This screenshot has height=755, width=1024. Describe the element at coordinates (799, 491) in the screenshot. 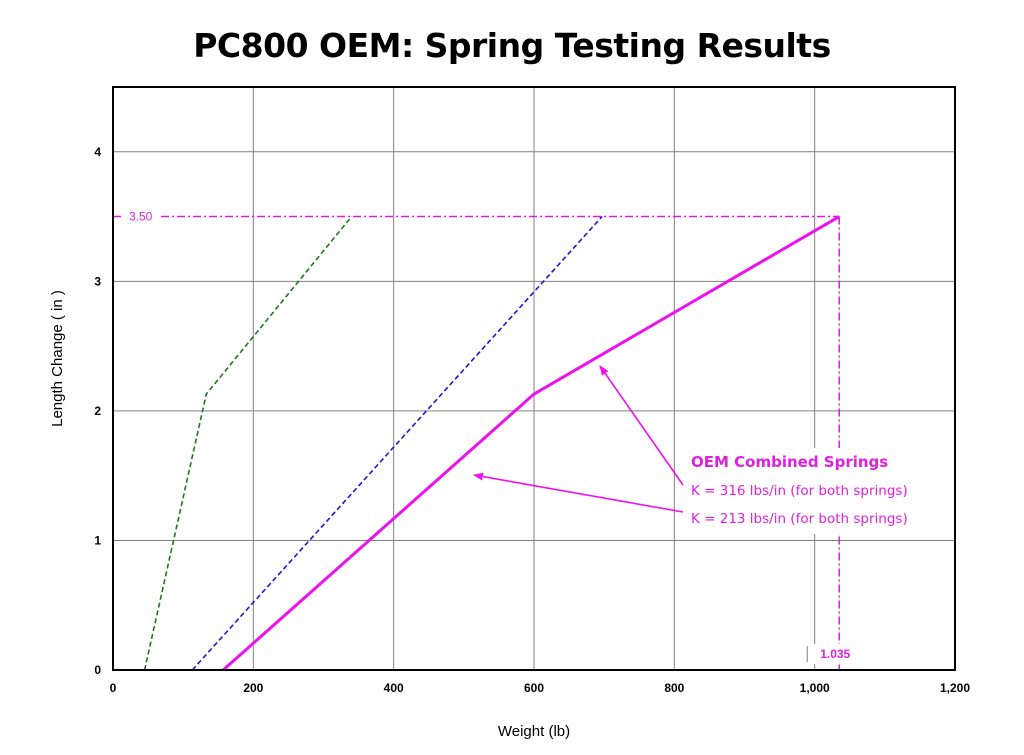

I see `annotation-line-1: K = 316 lbs/in (for both springs)` at that location.